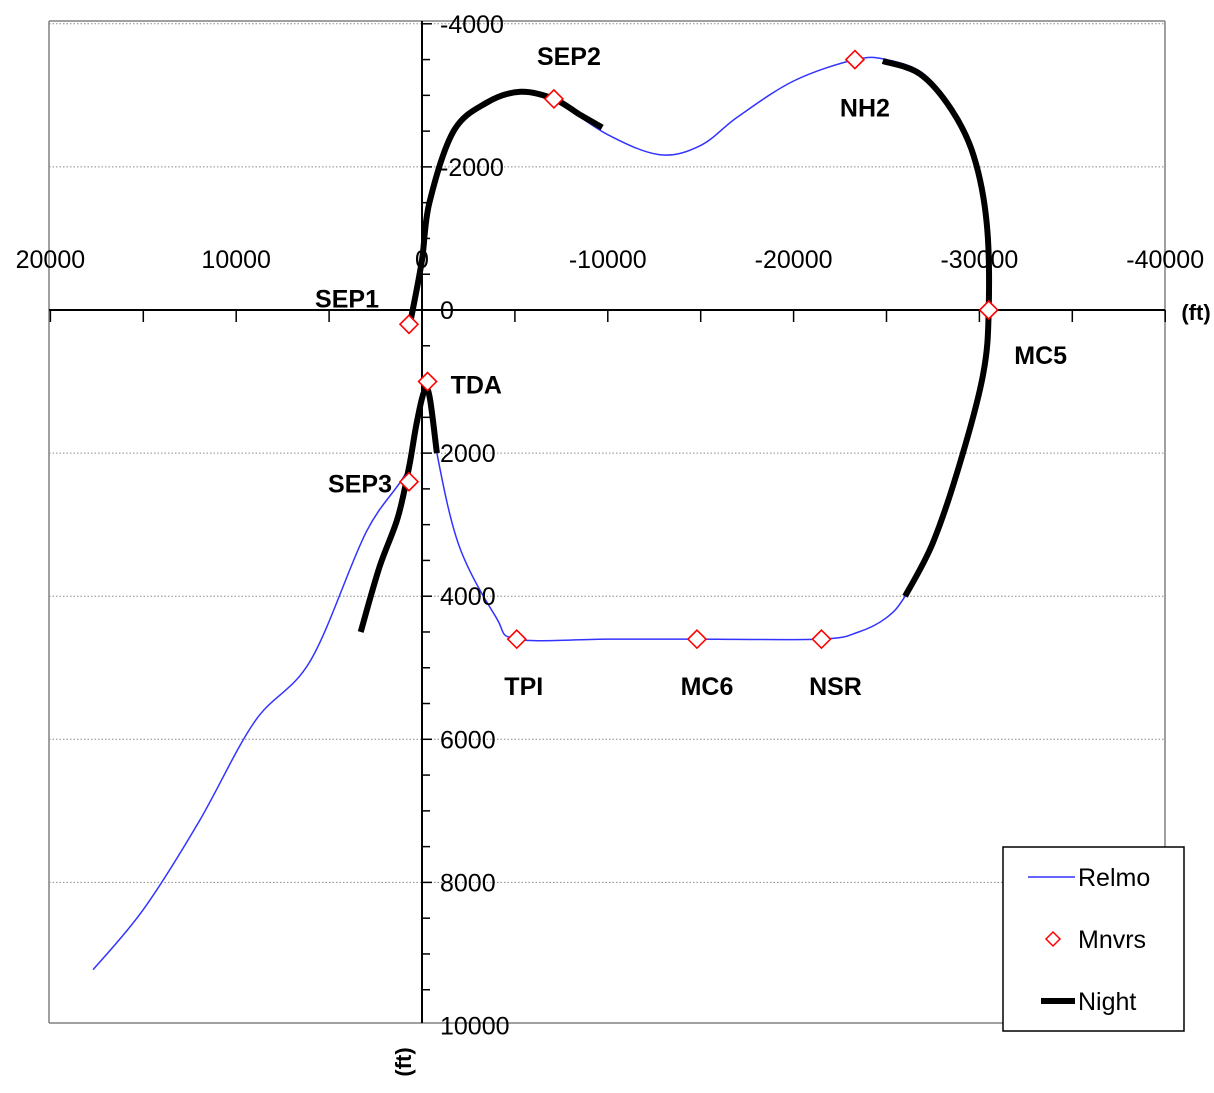 The image size is (1214, 1093). Describe the element at coordinates (360, 485) in the screenshot. I see `label-sep3: SEP3` at that location.